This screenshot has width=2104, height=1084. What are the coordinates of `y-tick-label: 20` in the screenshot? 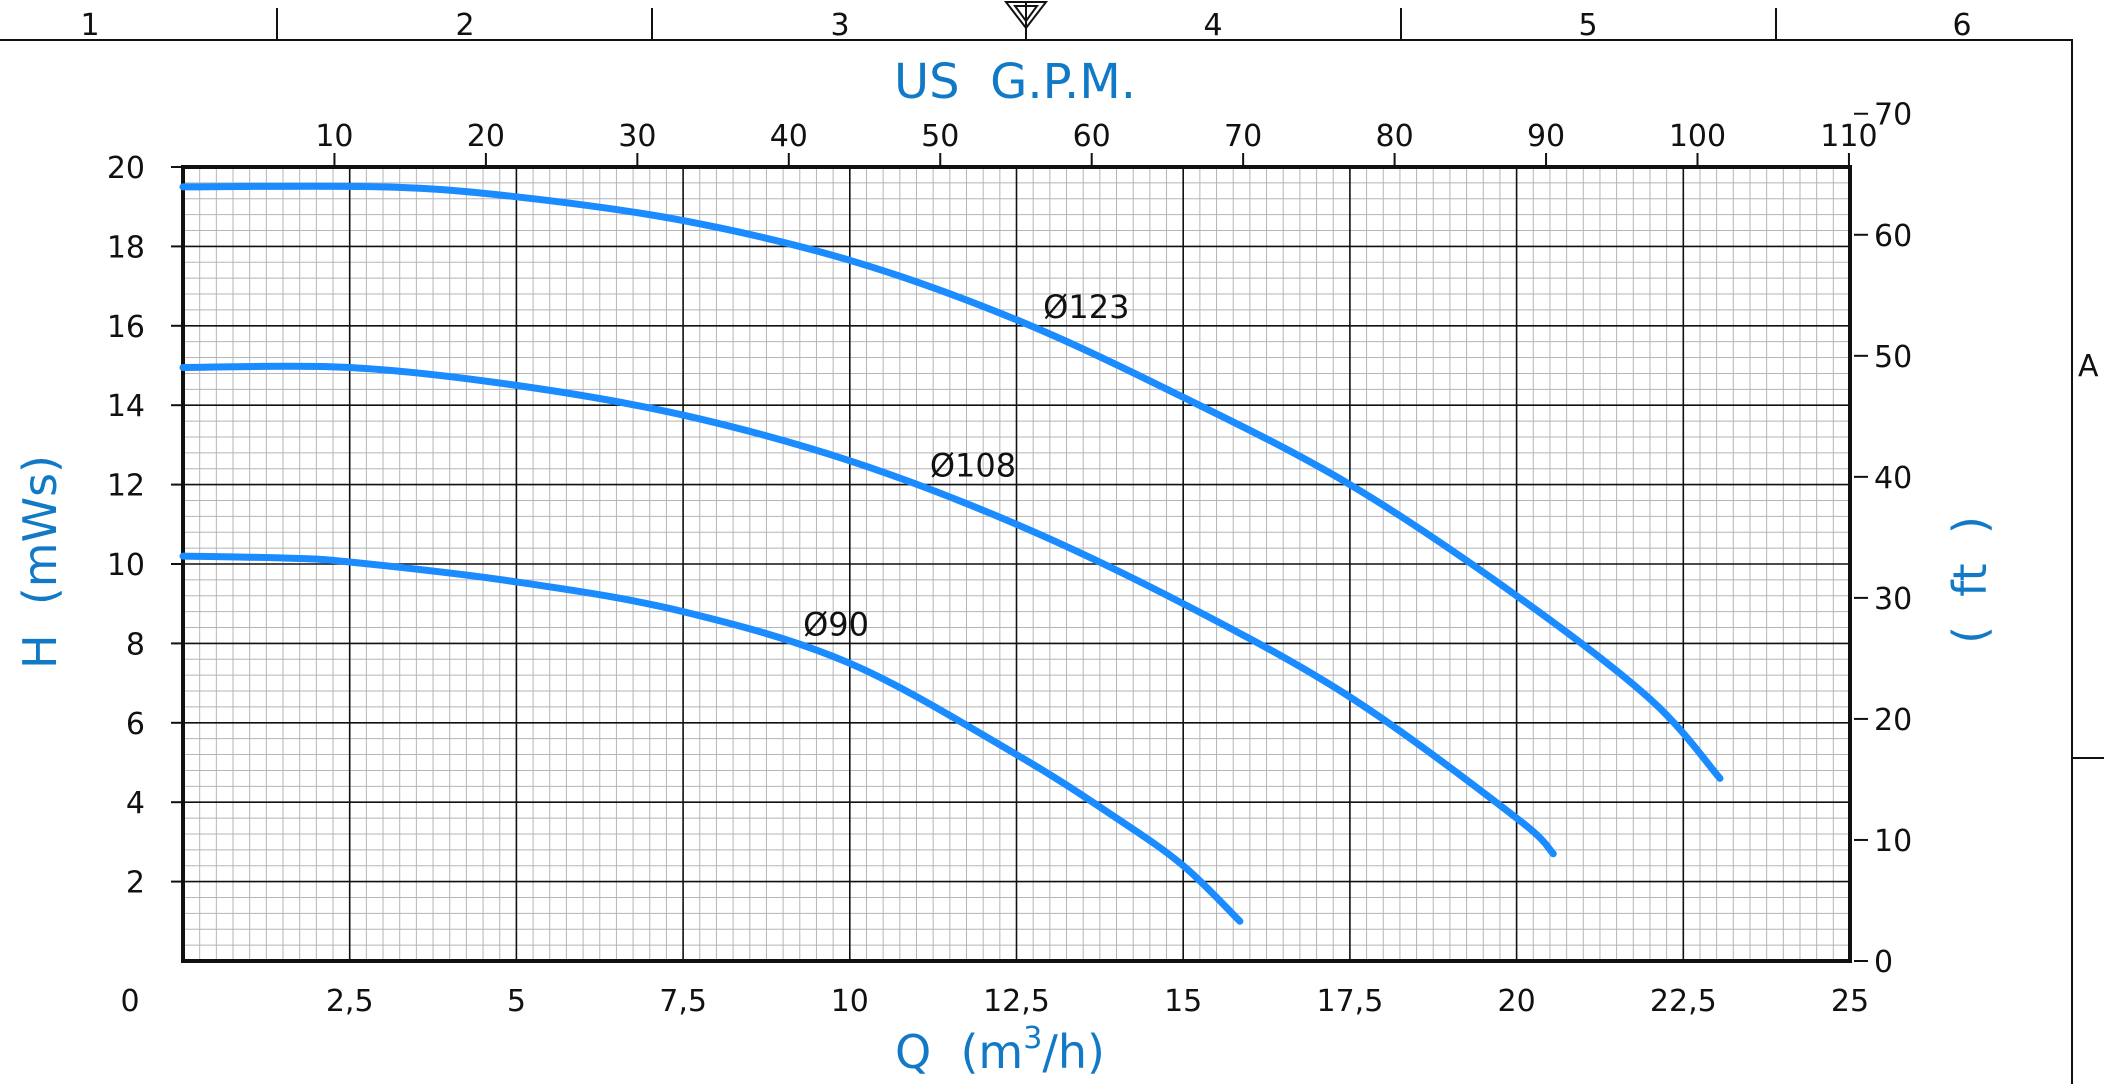 It's located at (126, 168).